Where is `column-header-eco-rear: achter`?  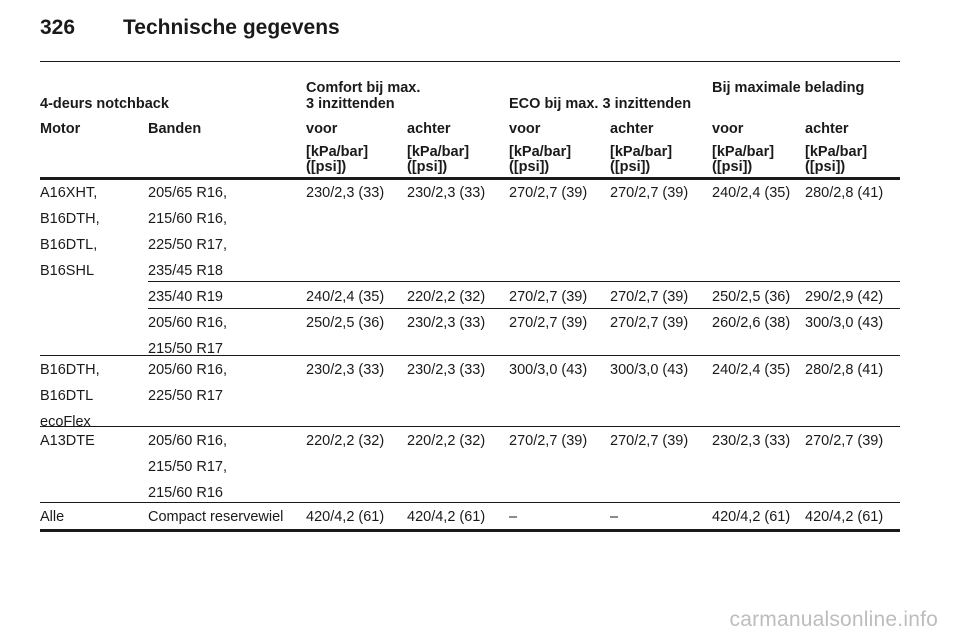 column-header-eco-rear: achter is located at coordinates (632, 129).